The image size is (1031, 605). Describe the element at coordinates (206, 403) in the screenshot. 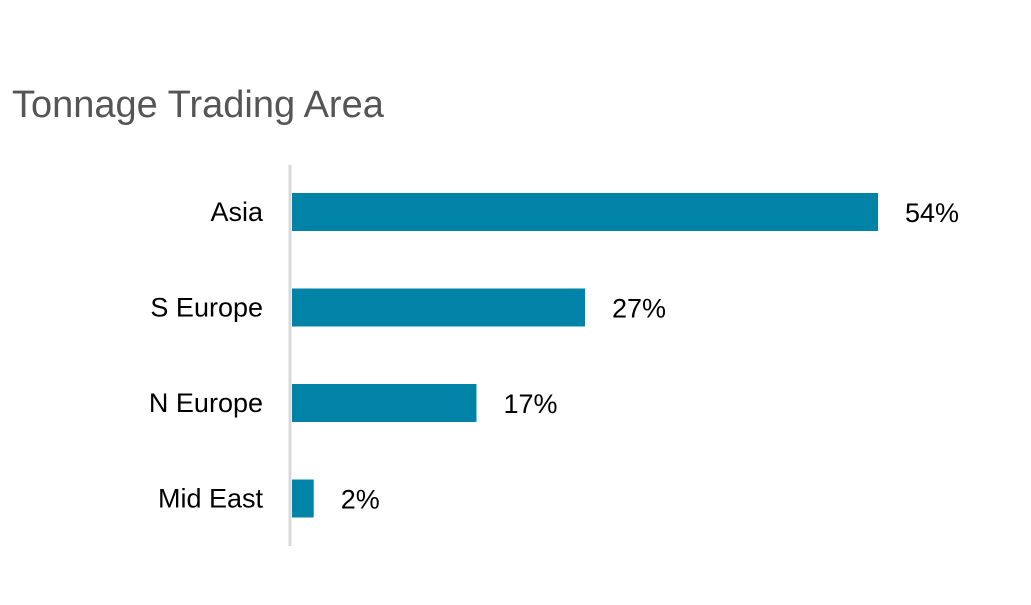

I see `category-label: N Europe` at that location.